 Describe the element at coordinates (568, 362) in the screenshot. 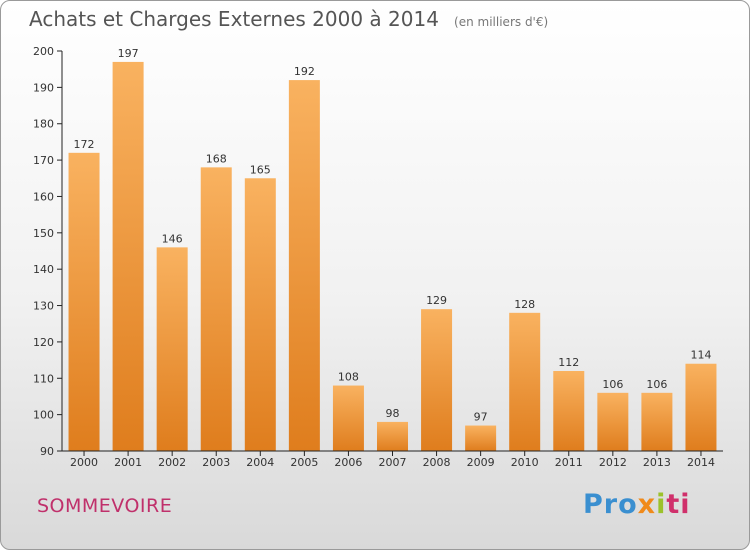

I see `data-label: 112` at that location.